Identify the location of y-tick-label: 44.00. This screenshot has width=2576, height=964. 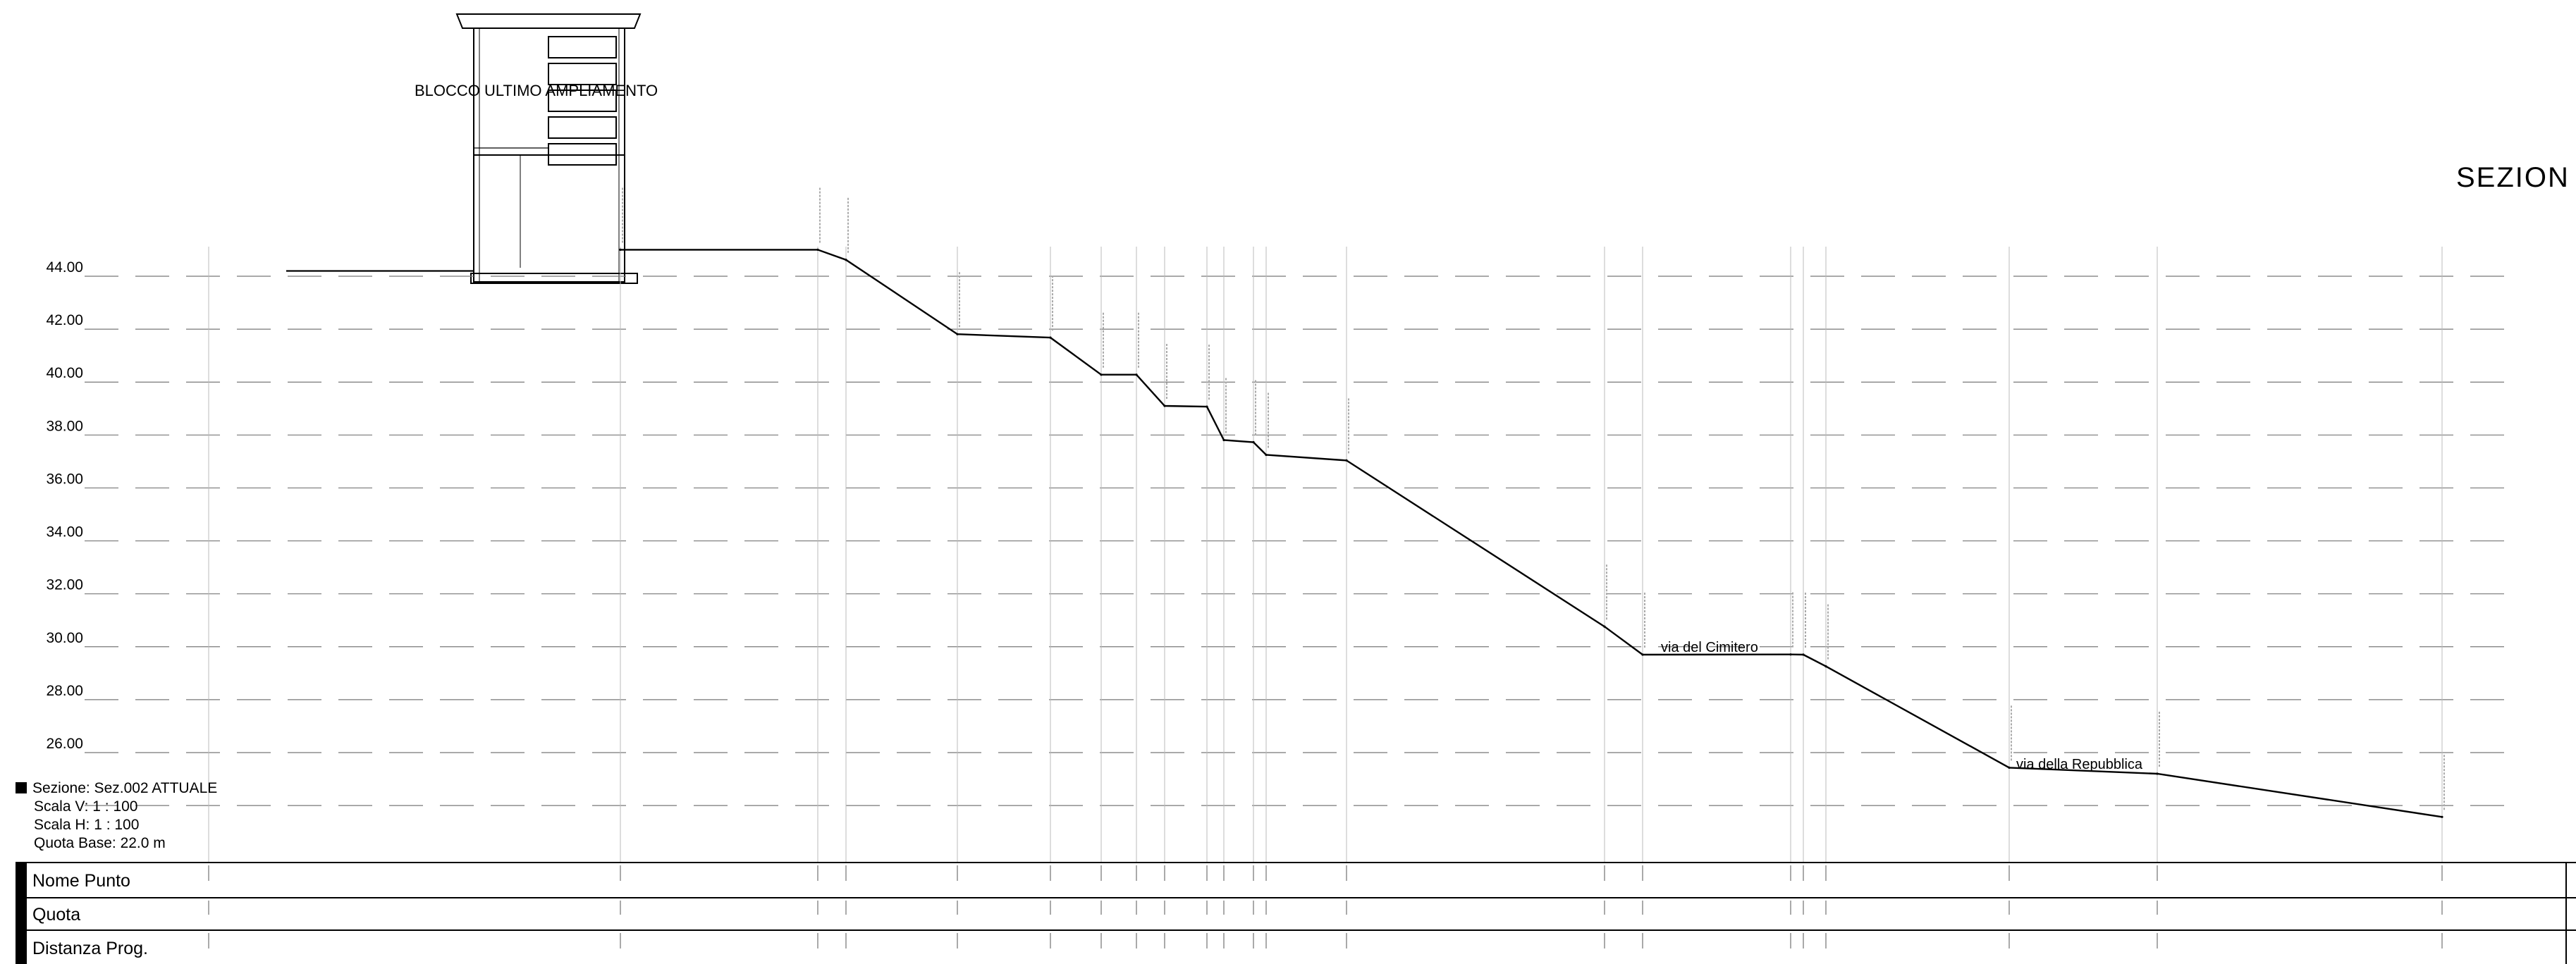
(64, 267).